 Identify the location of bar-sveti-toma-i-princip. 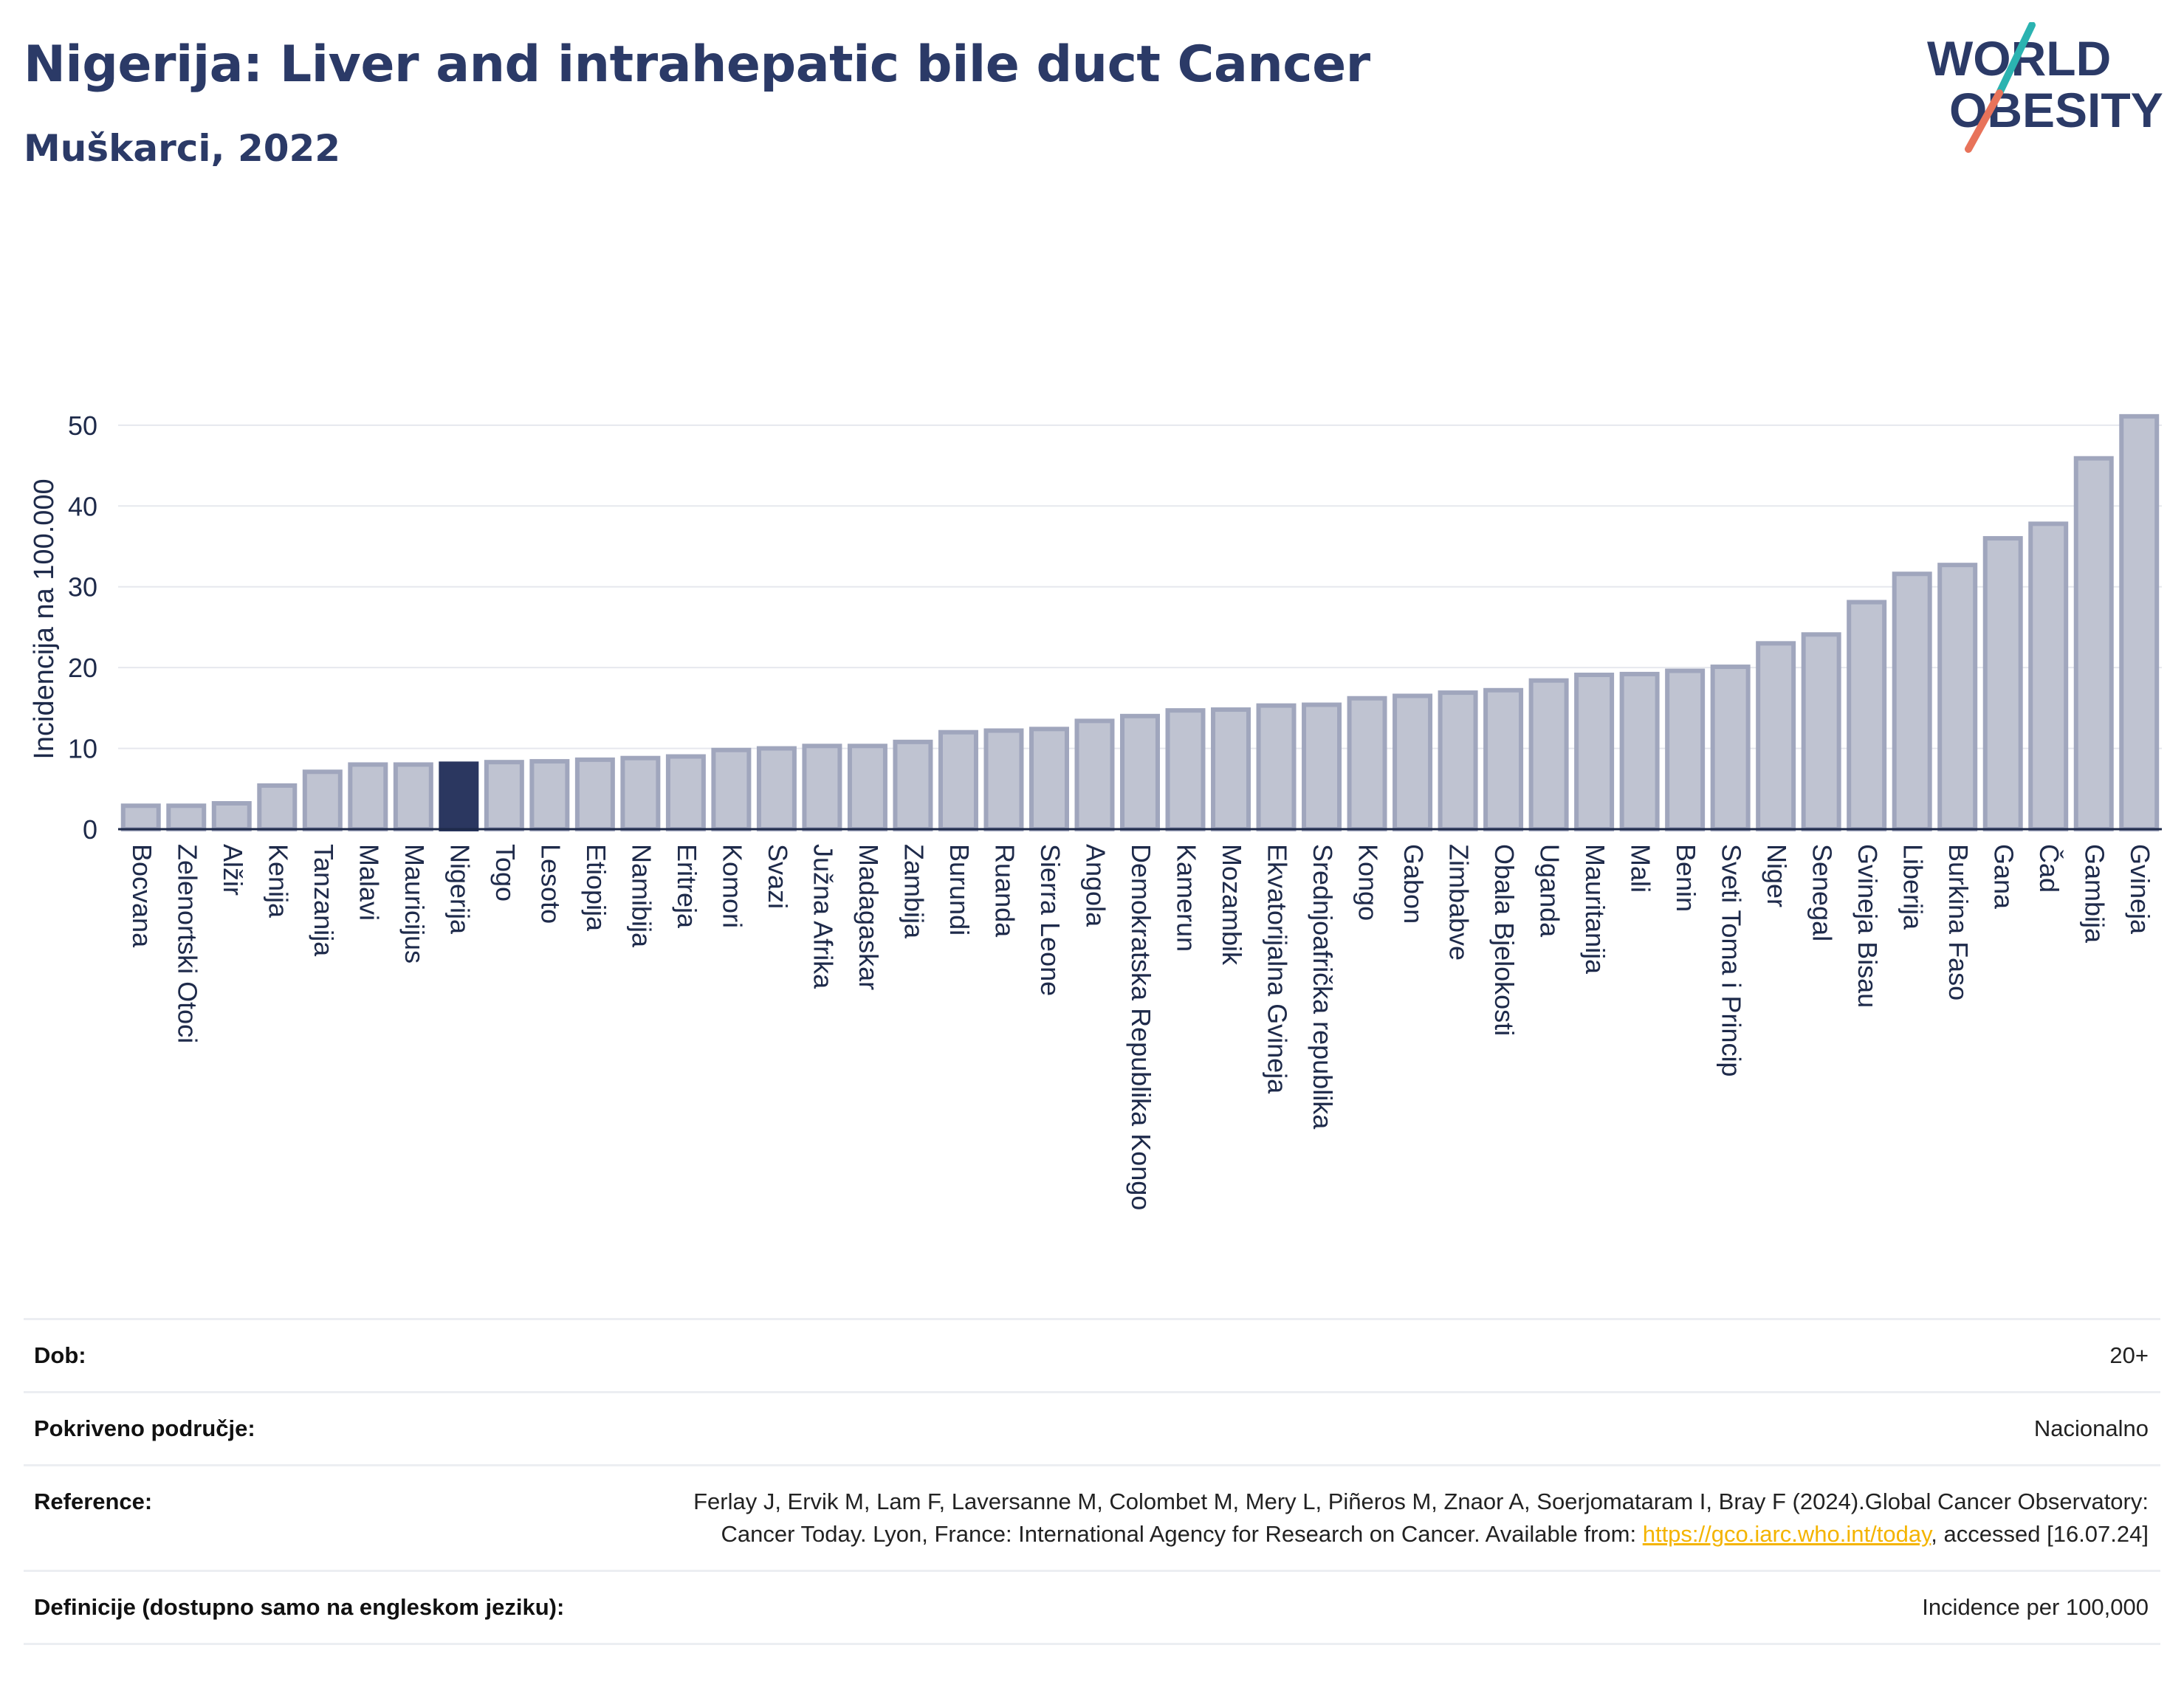
(1730, 748).